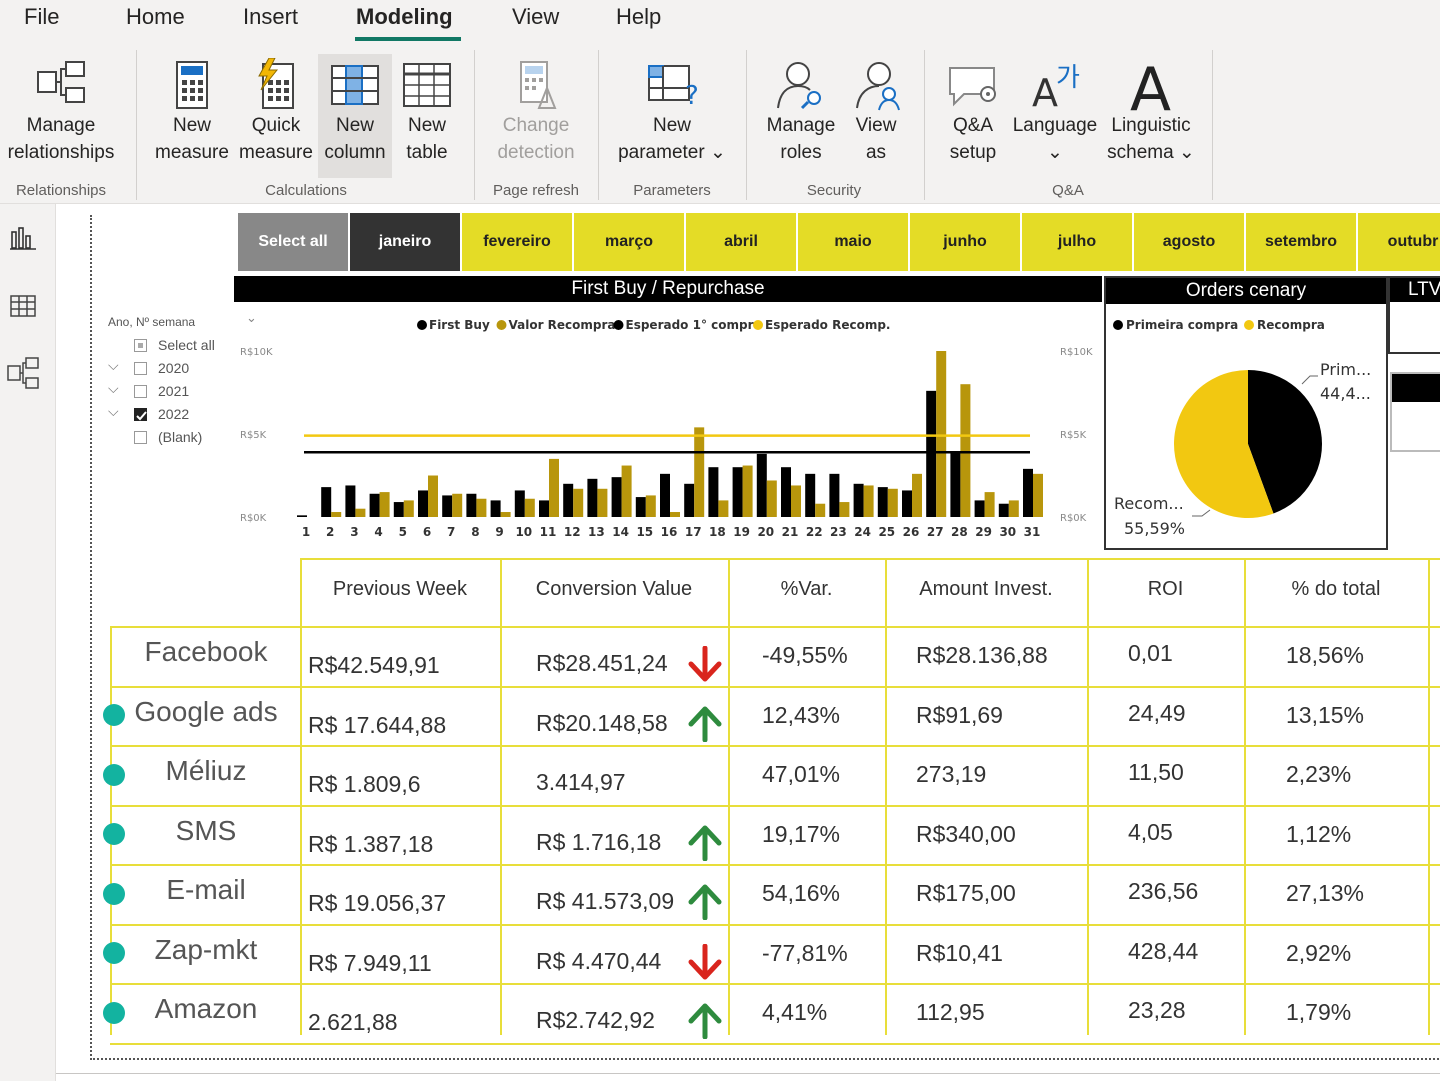  Describe the element at coordinates (639, 16) in the screenshot. I see `menu-help: Help` at that location.